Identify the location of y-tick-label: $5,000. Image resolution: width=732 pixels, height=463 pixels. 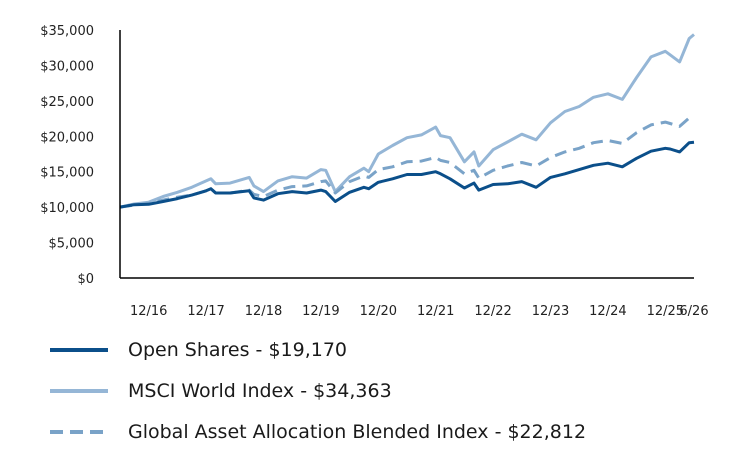
(72, 244).